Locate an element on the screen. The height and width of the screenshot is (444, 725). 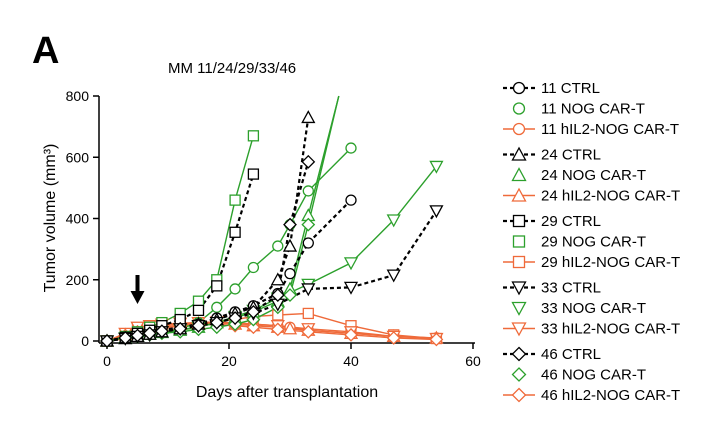
arrow-head is located at coordinates (137, 297).